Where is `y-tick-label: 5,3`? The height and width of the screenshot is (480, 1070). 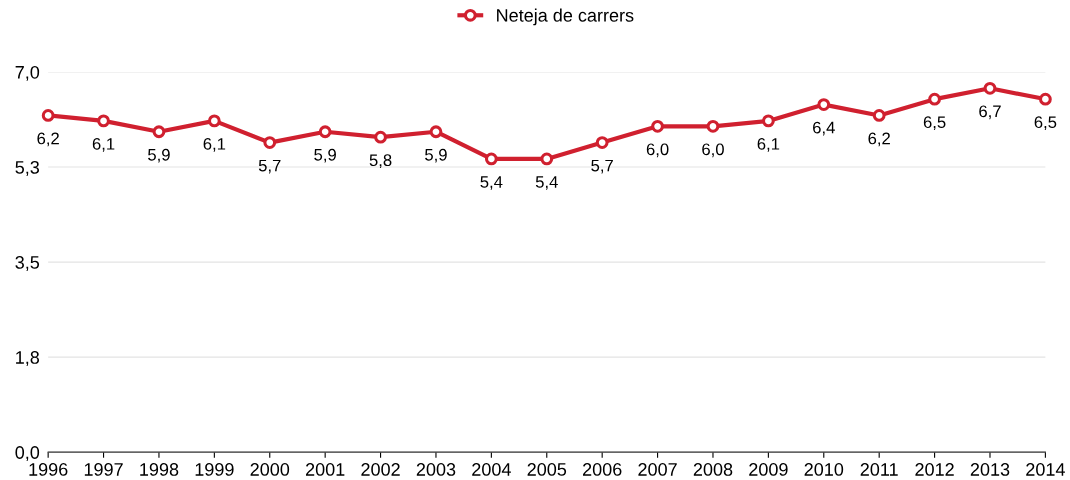
y-tick-label: 5,3 is located at coordinates (27, 168).